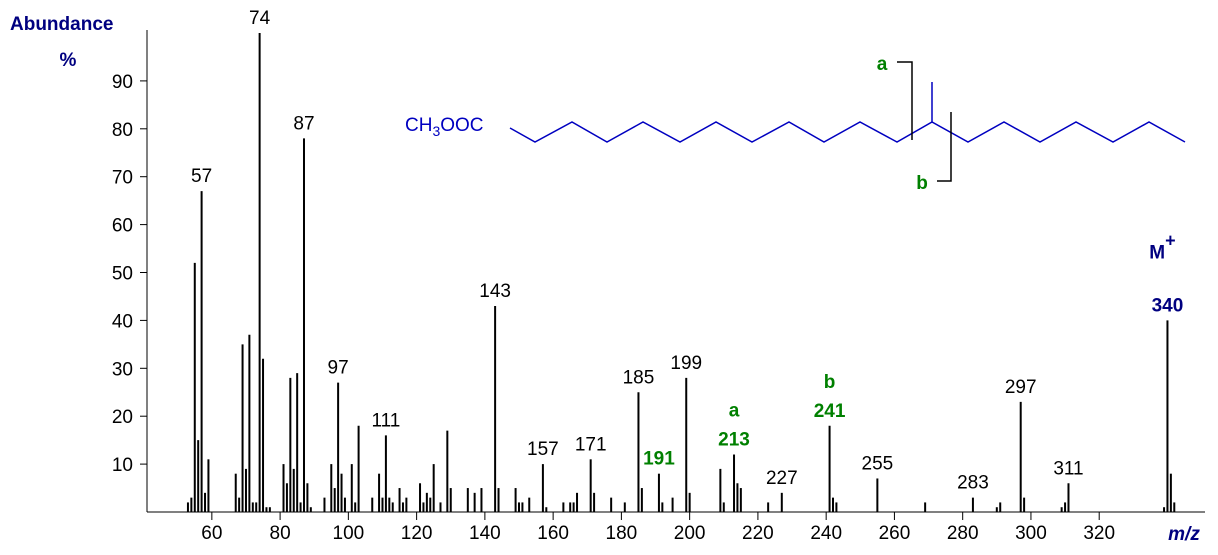 This screenshot has width=1218, height=555. I want to click on peak-label: 213, so click(734, 440).